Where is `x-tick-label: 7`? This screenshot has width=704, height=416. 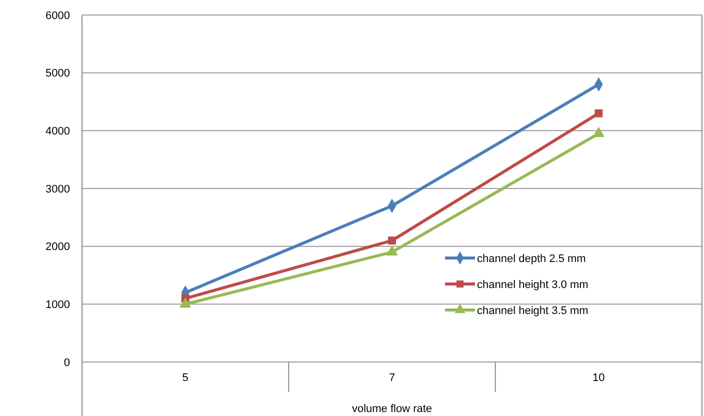 x-tick-label: 7 is located at coordinates (392, 378).